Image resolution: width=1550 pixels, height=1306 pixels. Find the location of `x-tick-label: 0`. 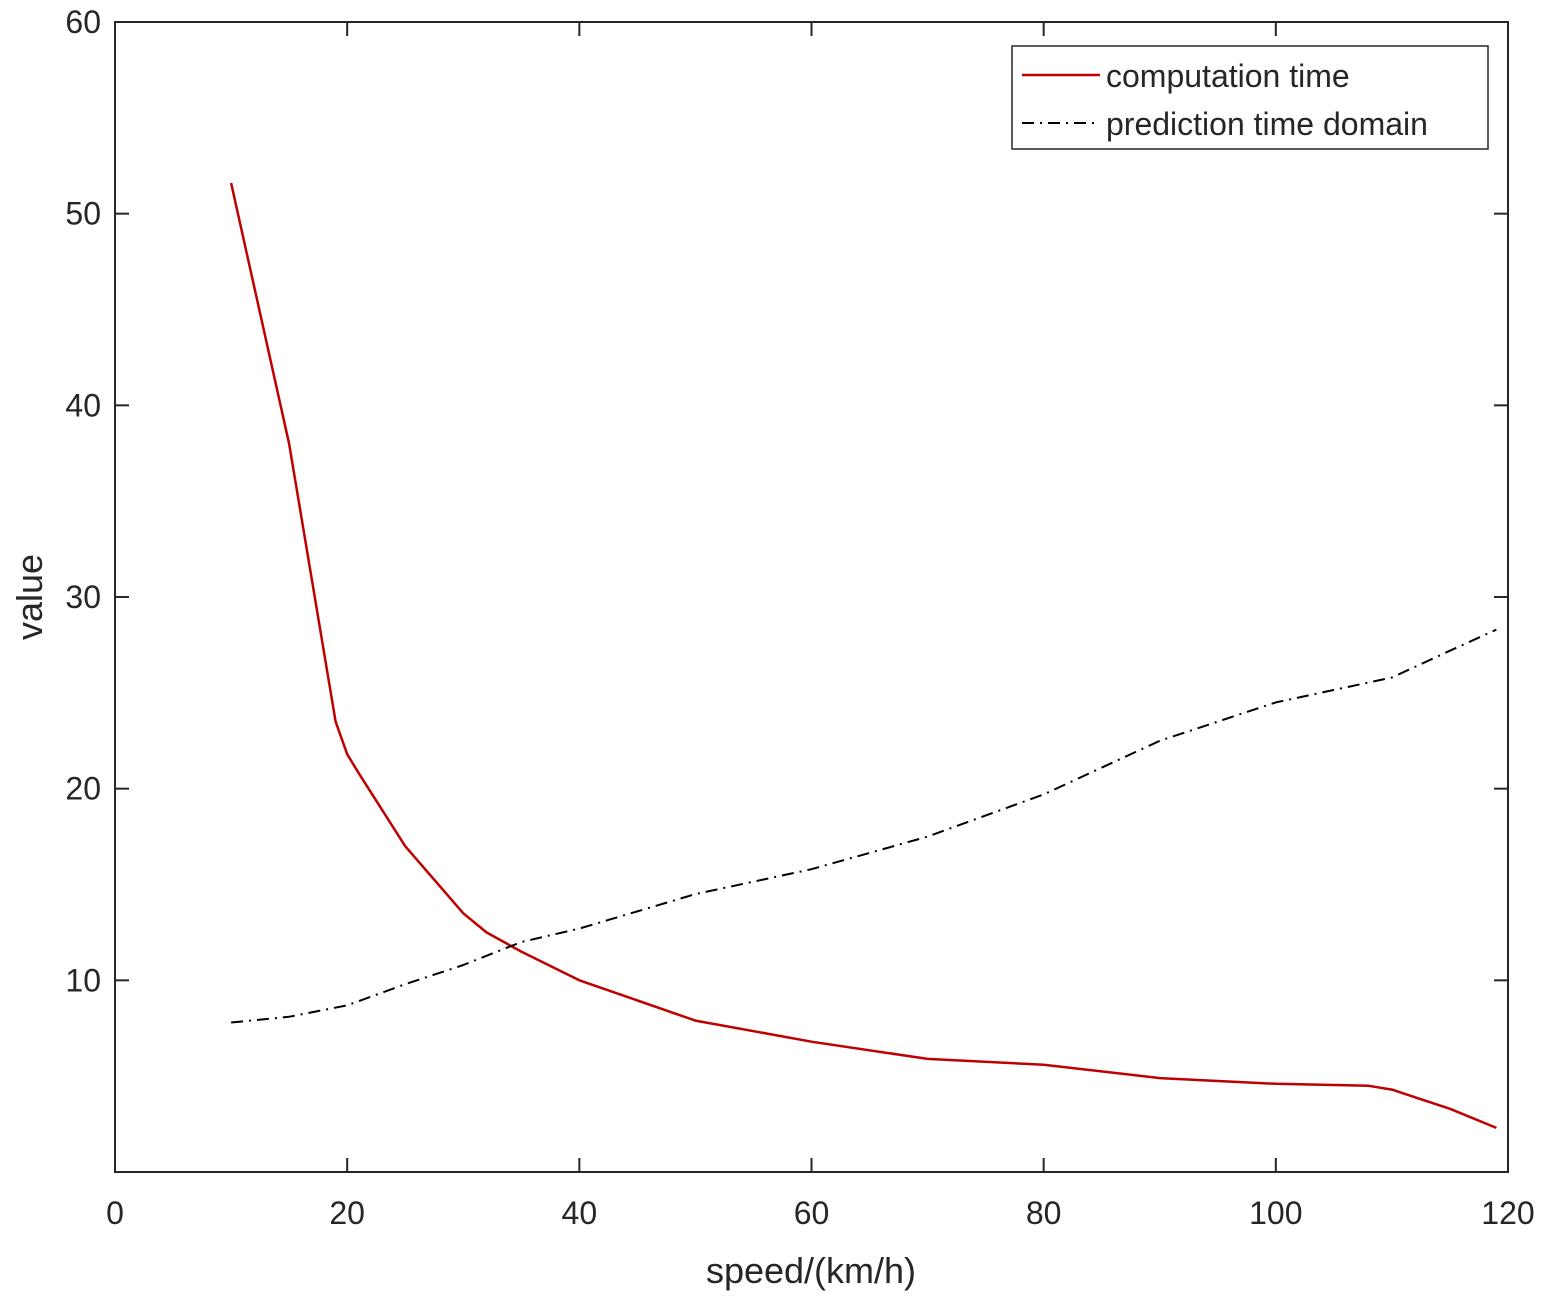

x-tick-label: 0 is located at coordinates (115, 1213).